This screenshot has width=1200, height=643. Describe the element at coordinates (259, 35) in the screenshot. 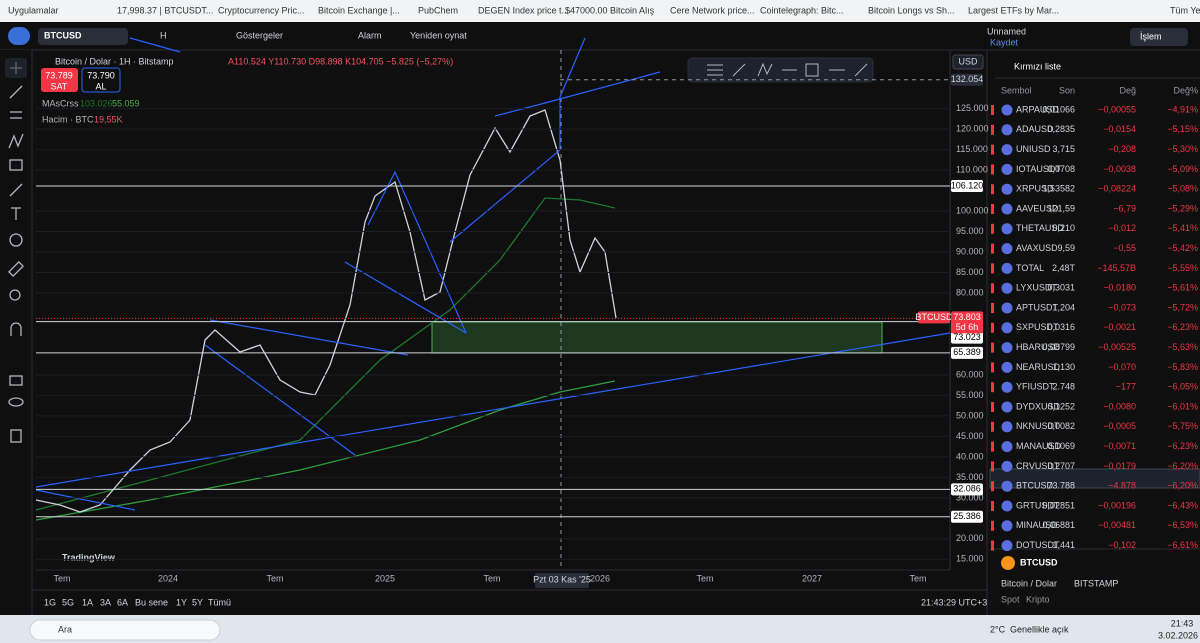

I see `toolbar-indicators: Göstergeler` at that location.